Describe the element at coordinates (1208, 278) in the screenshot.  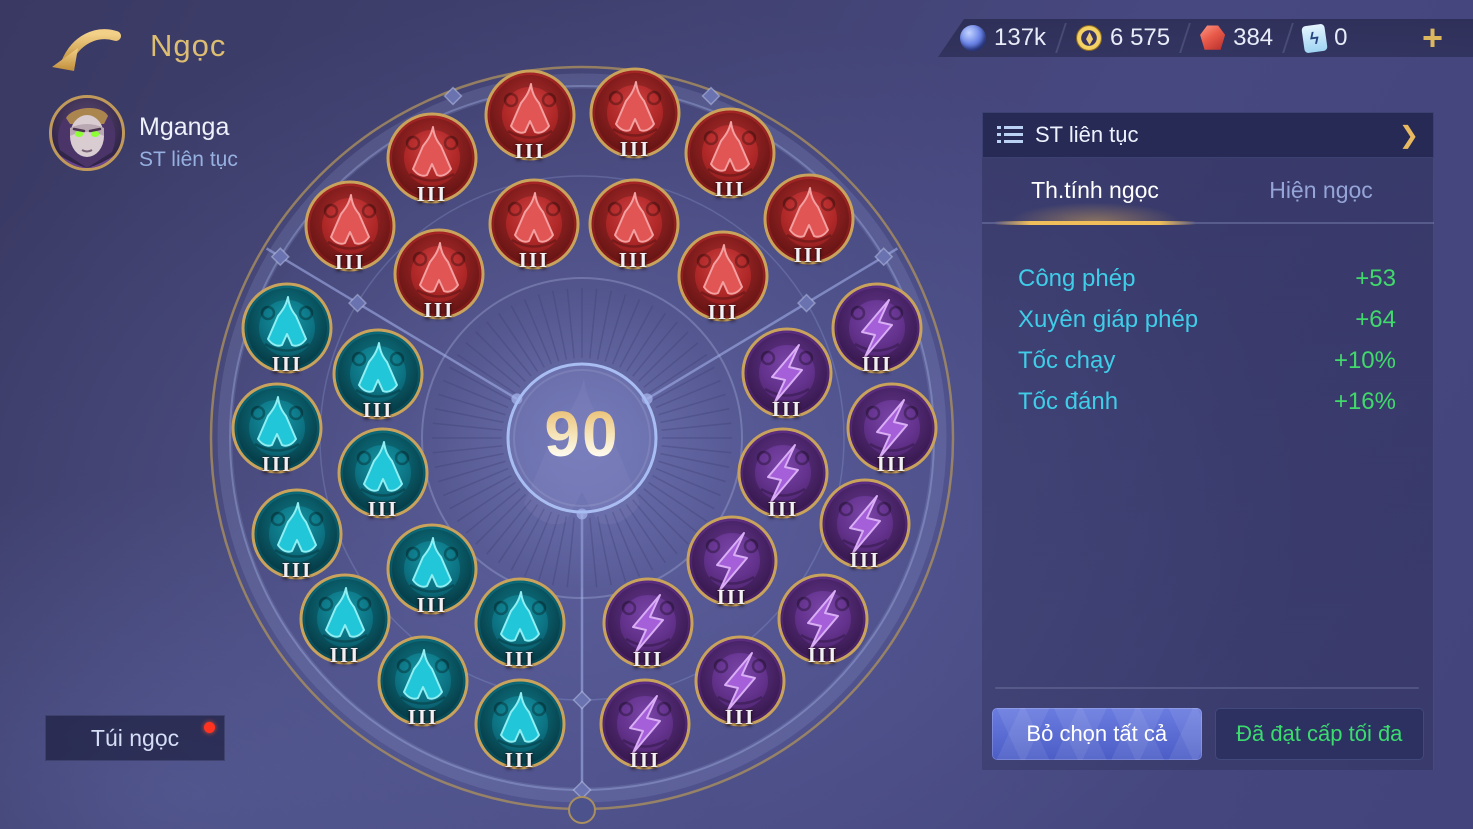
I see `stat-row: Công phép +53` at that location.